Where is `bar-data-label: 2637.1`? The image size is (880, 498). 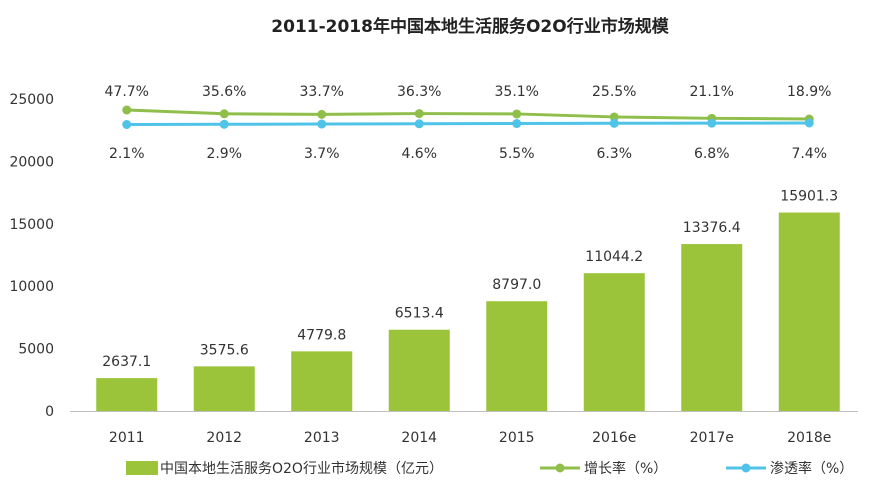
bar-data-label: 2637.1 is located at coordinates (126, 362).